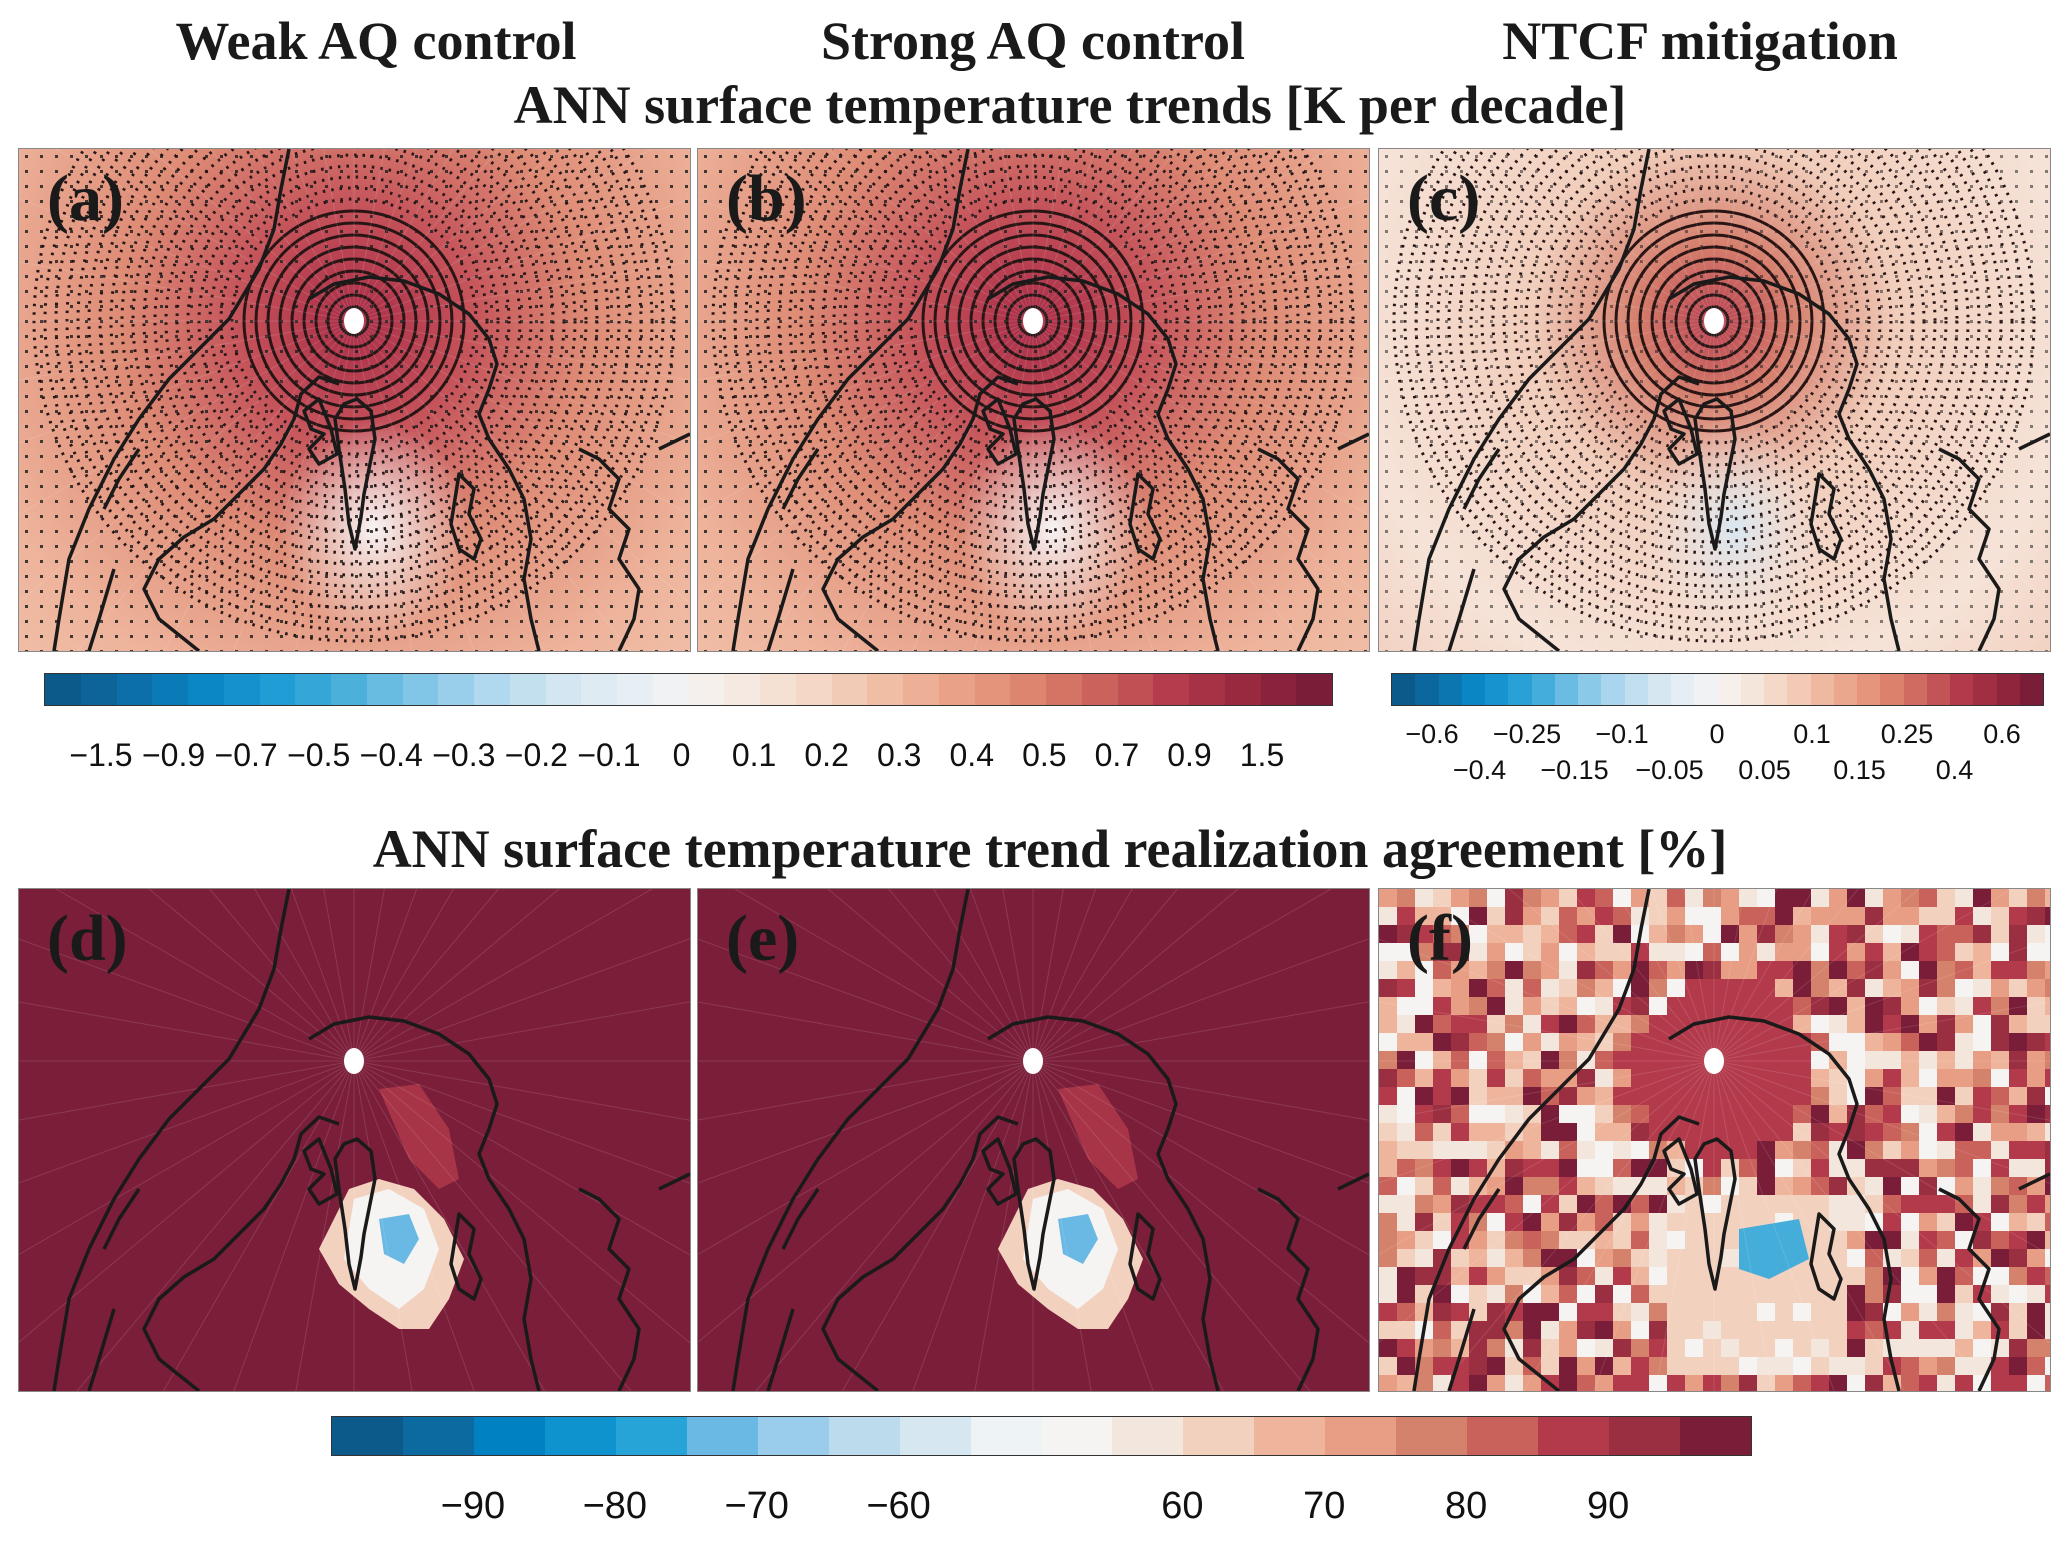 Image resolution: width=2067 pixels, height=1545 pixels. Describe the element at coordinates (473, 1506) in the screenshot. I see `colorbar-tick-label: −90` at that location.